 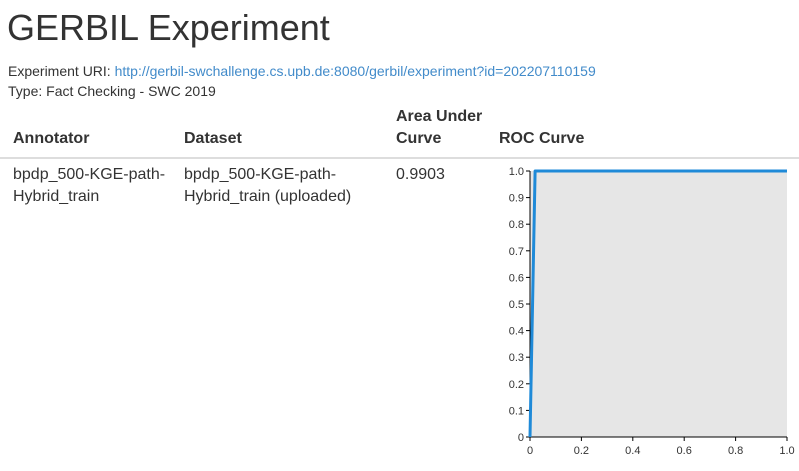 What do you see at coordinates (25, 91) in the screenshot?
I see `experiment-type-label: Type:` at bounding box center [25, 91].